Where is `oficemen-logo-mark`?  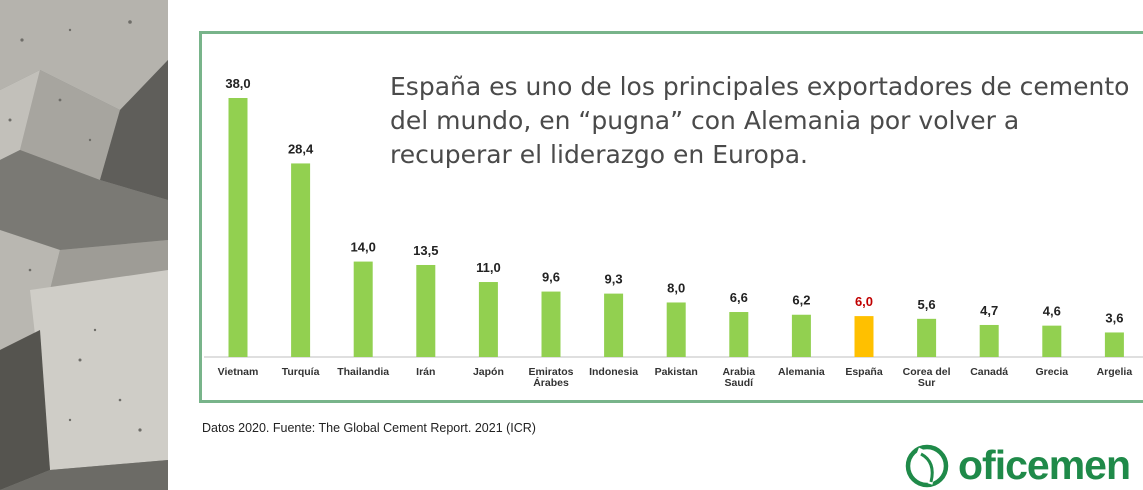
oficemen-logo-mark is located at coordinates (927, 466).